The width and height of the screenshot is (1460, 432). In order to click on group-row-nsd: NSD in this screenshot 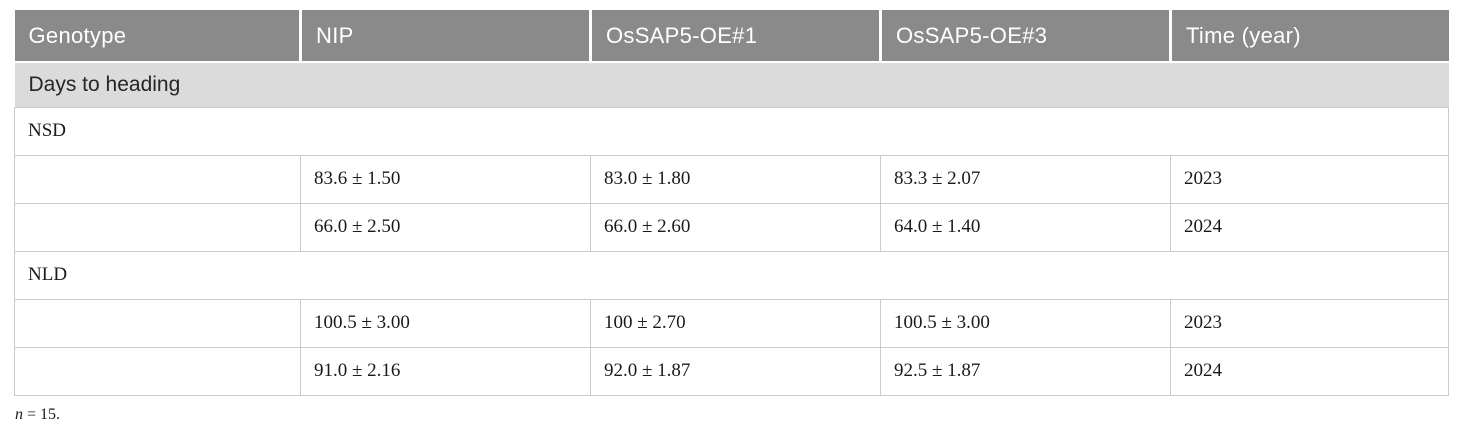, I will do `click(731, 131)`.